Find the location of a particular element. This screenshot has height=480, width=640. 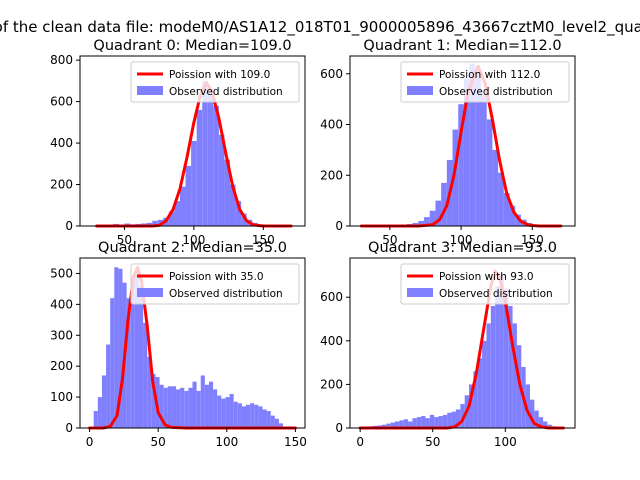

y-tick-label: 300 is located at coordinates (61, 335).